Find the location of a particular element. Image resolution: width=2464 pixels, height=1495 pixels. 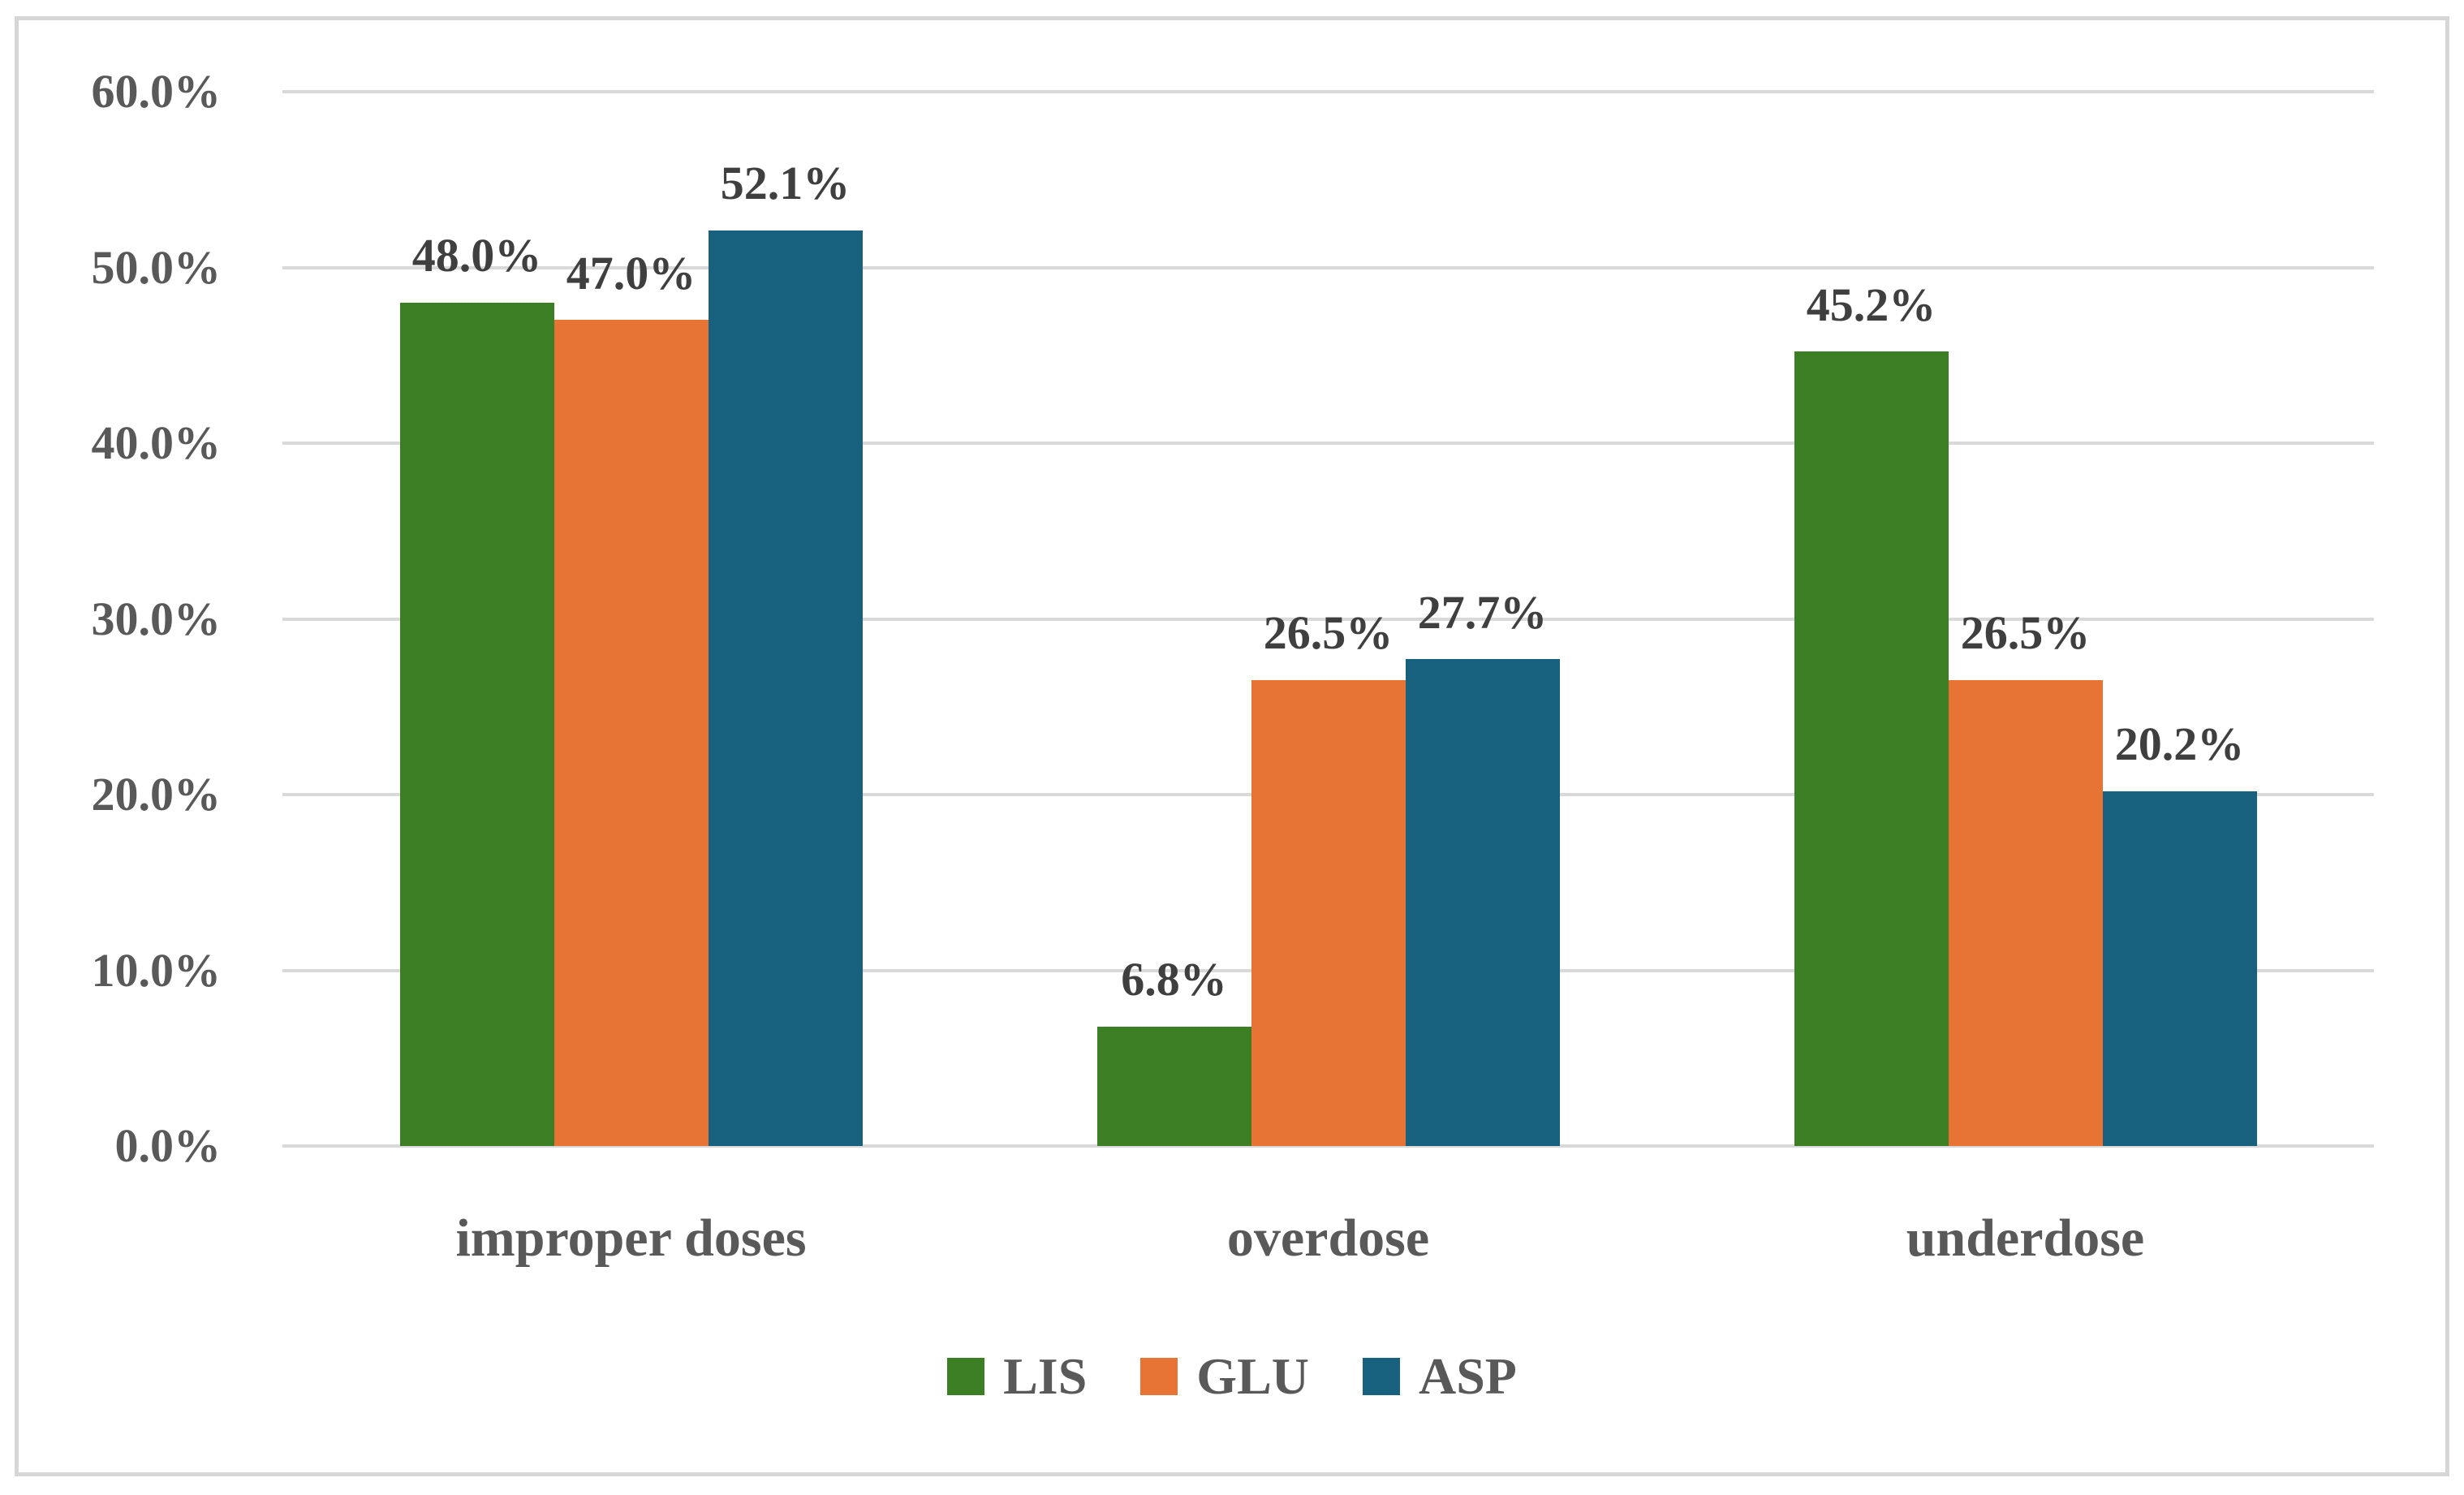

legend-swatch-icon-lis is located at coordinates (966, 1376).